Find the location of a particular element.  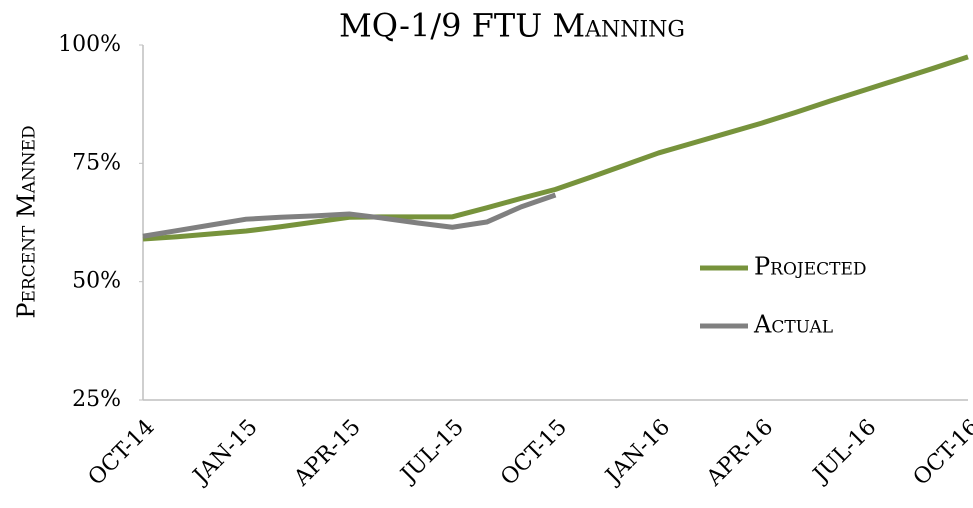

x-tick-label: OCT-14 is located at coordinates (122, 453).